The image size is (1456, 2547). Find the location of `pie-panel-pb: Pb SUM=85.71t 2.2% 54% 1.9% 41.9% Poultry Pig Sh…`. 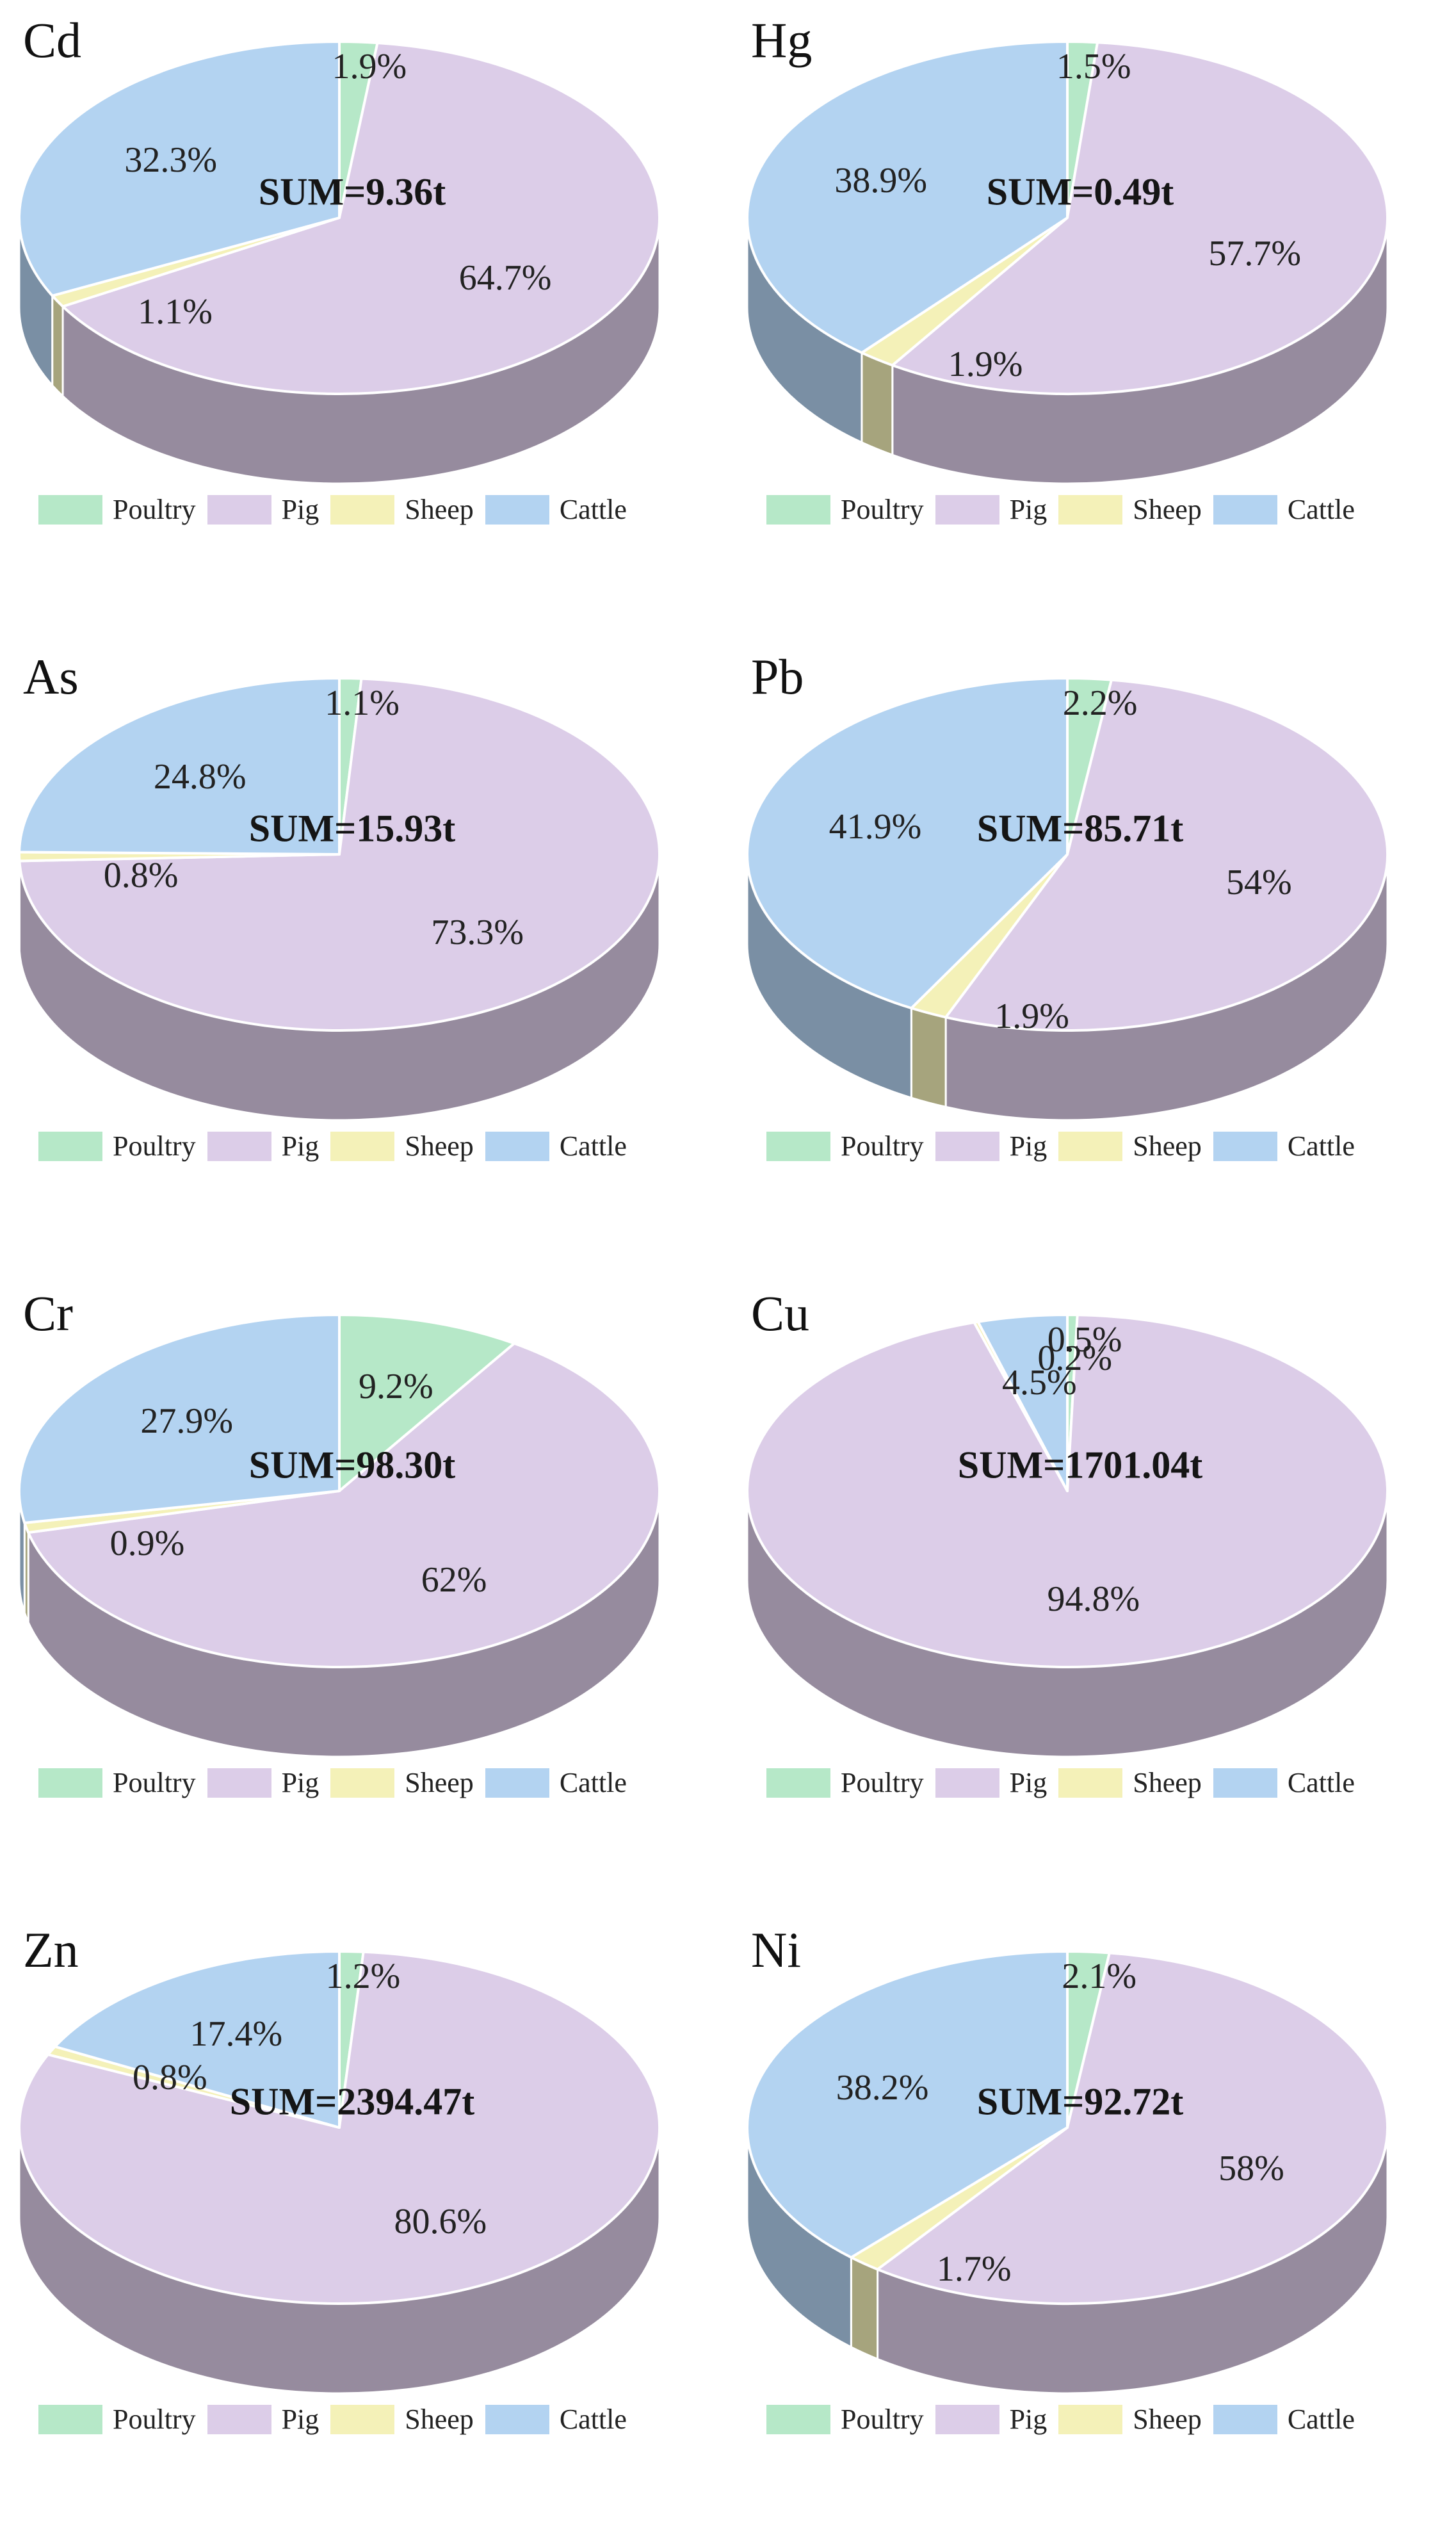

pie-panel-pb: Pb SUM=85.71t 2.2% 54% 1.9% 41.9% Poultry Pig Sh… is located at coordinates (1092, 955).